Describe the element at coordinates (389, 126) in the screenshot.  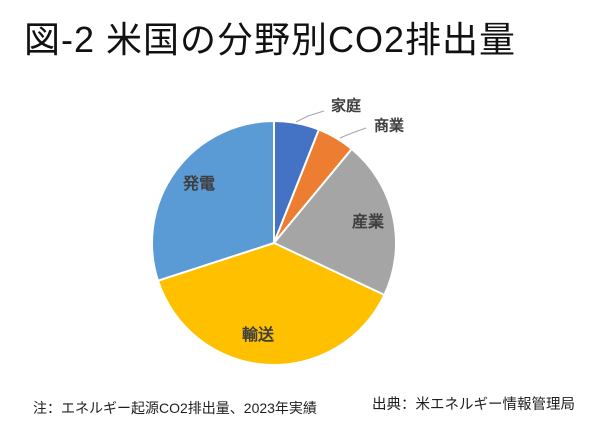
I see `pie-label-commercial: 商業` at that location.